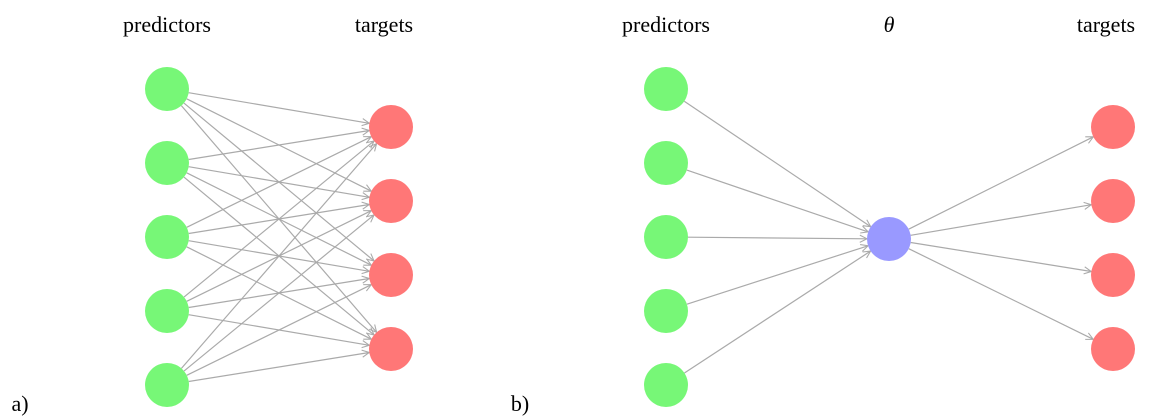 The height and width of the screenshot is (419, 1155). I want to click on panel-label: b), so click(520, 403).